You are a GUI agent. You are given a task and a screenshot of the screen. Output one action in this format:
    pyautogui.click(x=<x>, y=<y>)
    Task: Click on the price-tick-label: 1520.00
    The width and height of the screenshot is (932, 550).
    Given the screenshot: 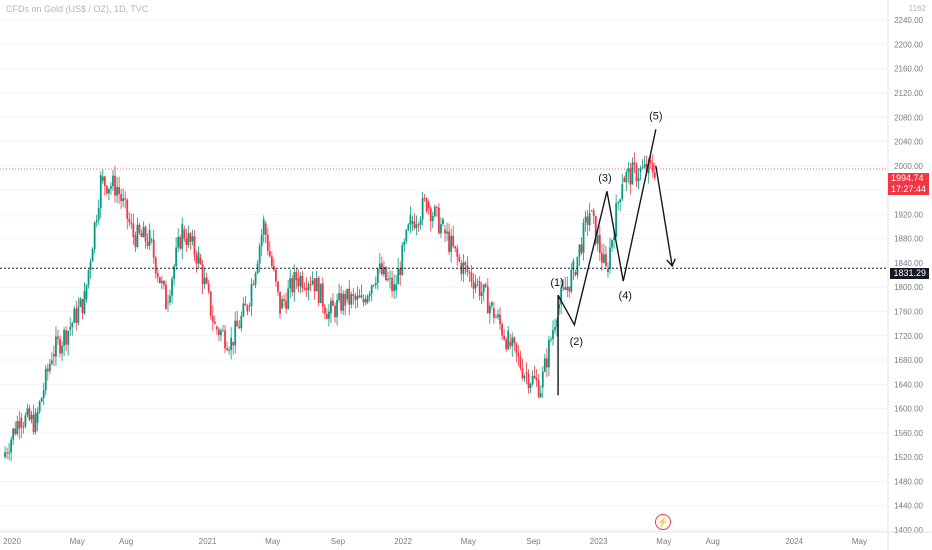 What is the action you would take?
    pyautogui.click(x=908, y=457)
    